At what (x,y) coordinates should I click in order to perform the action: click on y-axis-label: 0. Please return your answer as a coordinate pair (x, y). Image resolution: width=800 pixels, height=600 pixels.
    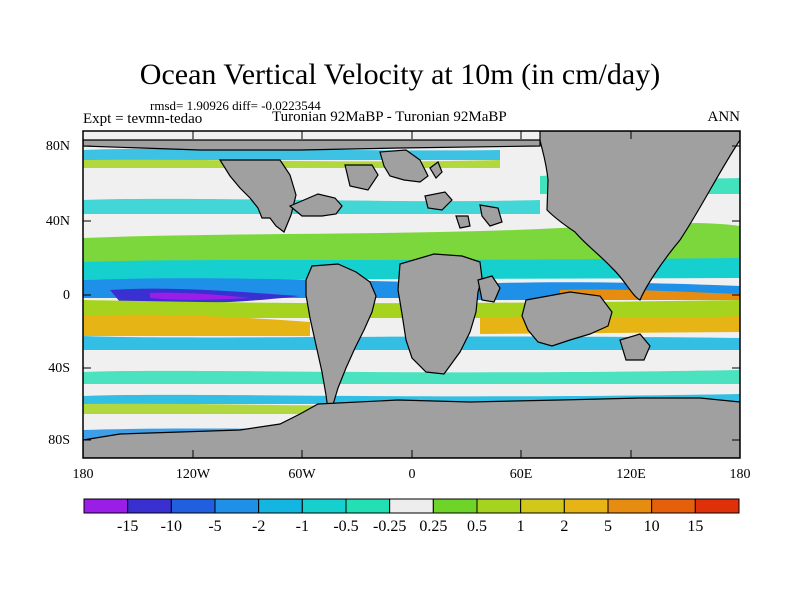
    Looking at the image, I should click on (66, 295).